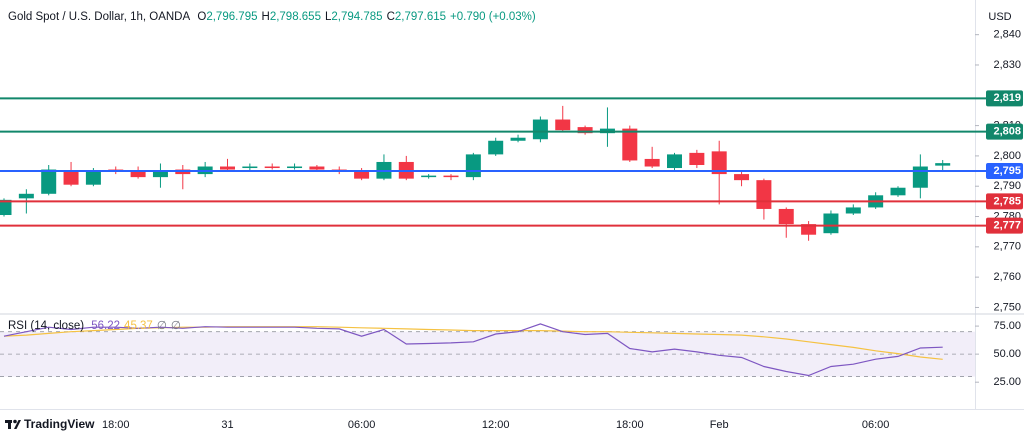 The image size is (1024, 434). What do you see at coordinates (473, 350) in the screenshot?
I see `rsi-line` at bounding box center [473, 350].